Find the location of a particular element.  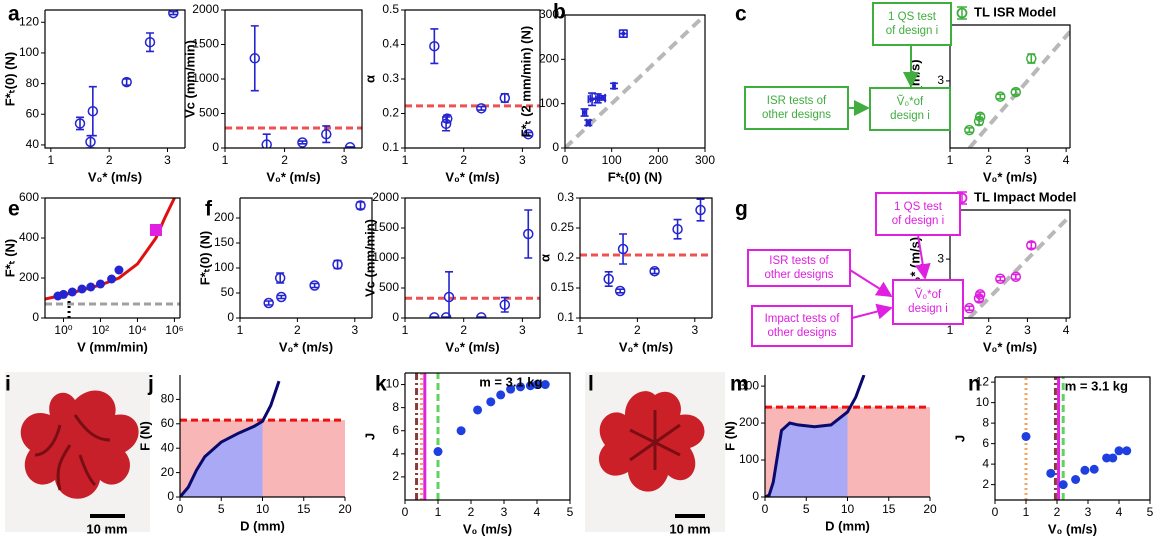

diagram-arrow is located at coordinates (871, 283).